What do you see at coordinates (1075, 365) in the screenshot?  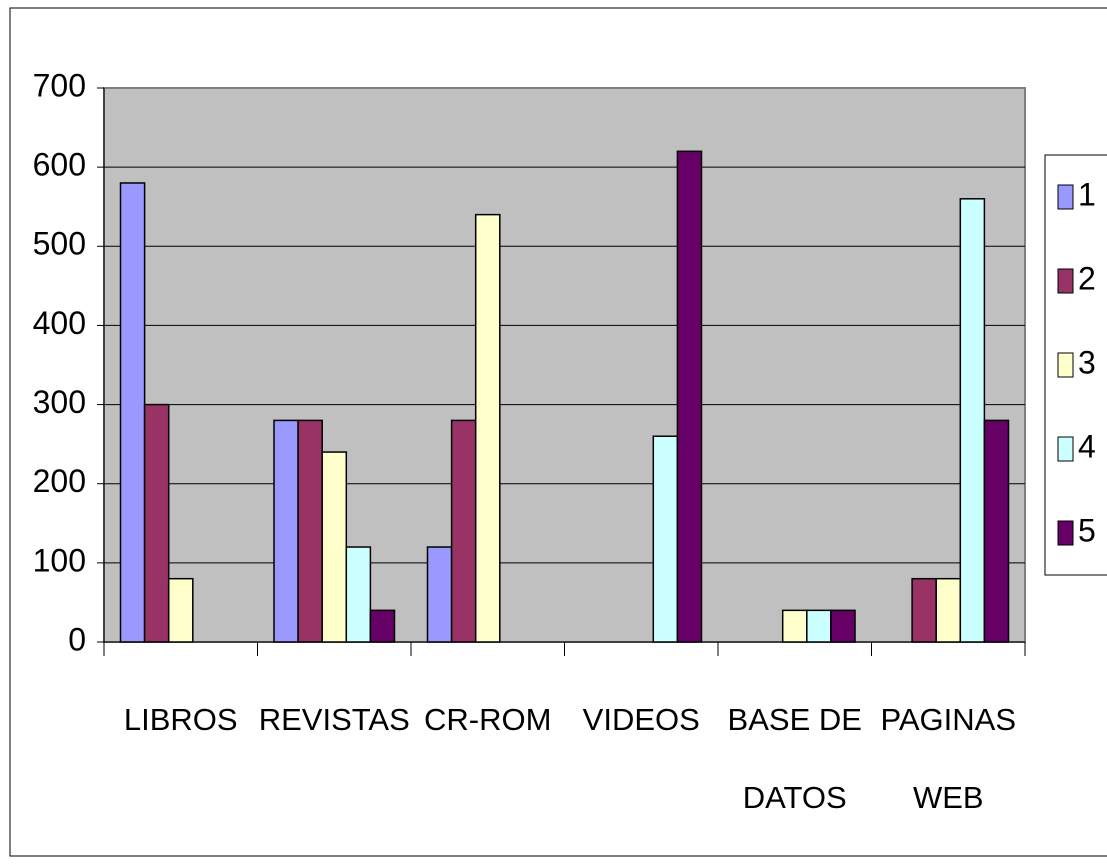 I see `legend-box` at bounding box center [1075, 365].